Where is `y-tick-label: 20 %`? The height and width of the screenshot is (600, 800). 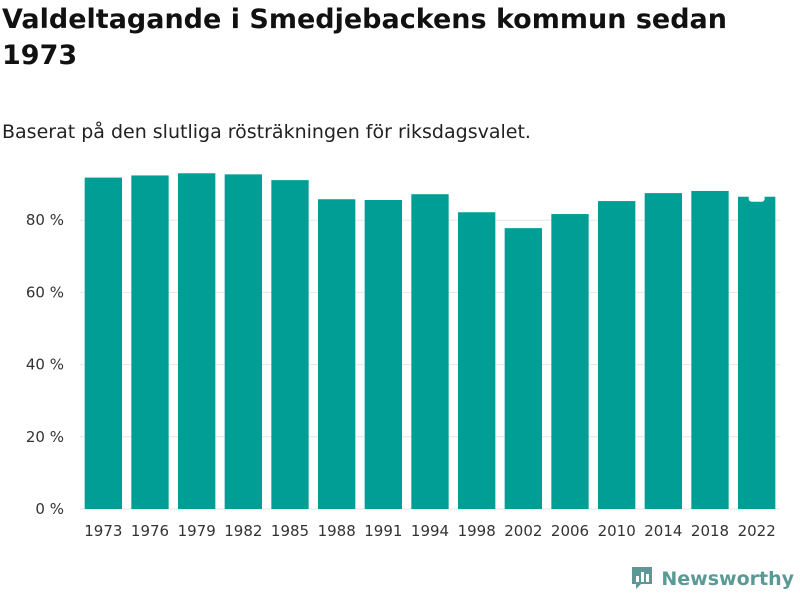
y-tick-label: 20 % is located at coordinates (45, 437).